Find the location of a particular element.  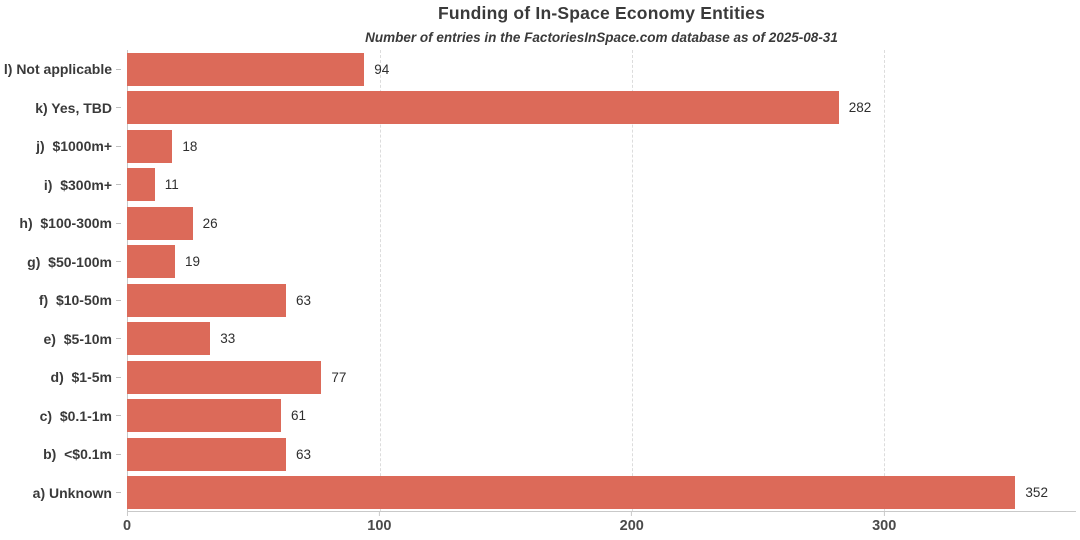

bar-row: a) Unknown 352 is located at coordinates (538, 493).